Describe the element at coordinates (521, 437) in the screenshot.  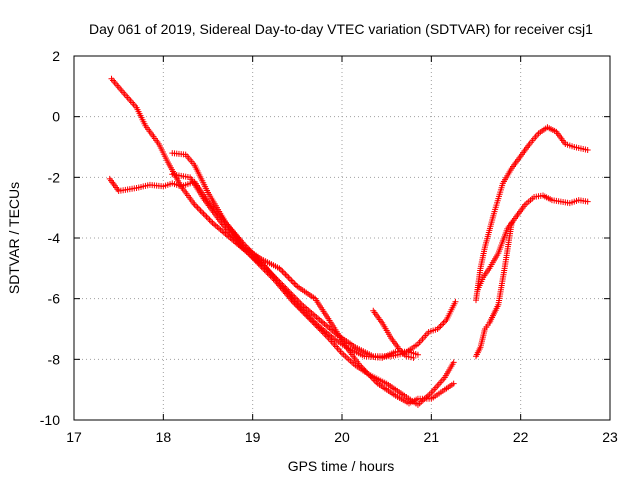
I see `x-tick-label: 22` at that location.